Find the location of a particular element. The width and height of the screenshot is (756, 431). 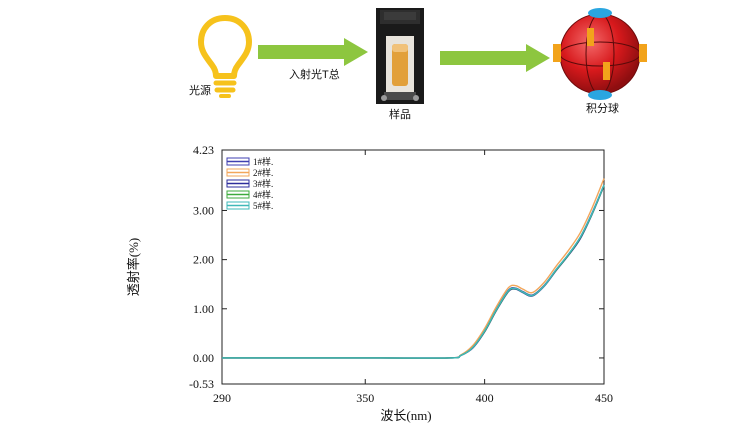

y-tick-label: 2.00 is located at coordinates (203, 260).